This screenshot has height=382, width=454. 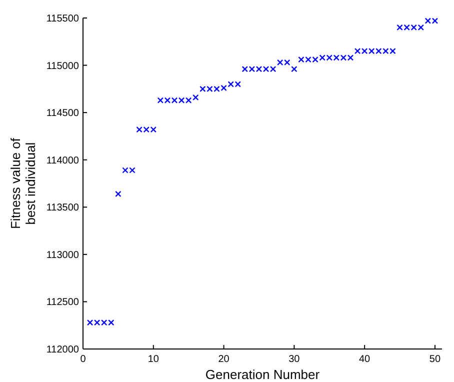 I want to click on y-tick-label: 114000, so click(x=63, y=160).